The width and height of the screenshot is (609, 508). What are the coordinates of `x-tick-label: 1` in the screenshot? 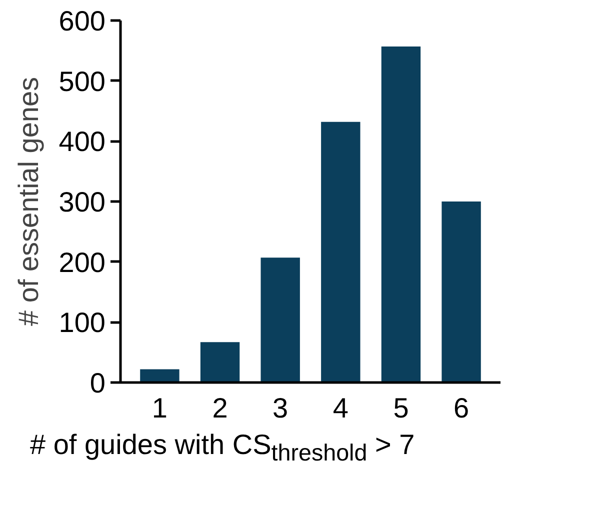 It's located at (160, 408).